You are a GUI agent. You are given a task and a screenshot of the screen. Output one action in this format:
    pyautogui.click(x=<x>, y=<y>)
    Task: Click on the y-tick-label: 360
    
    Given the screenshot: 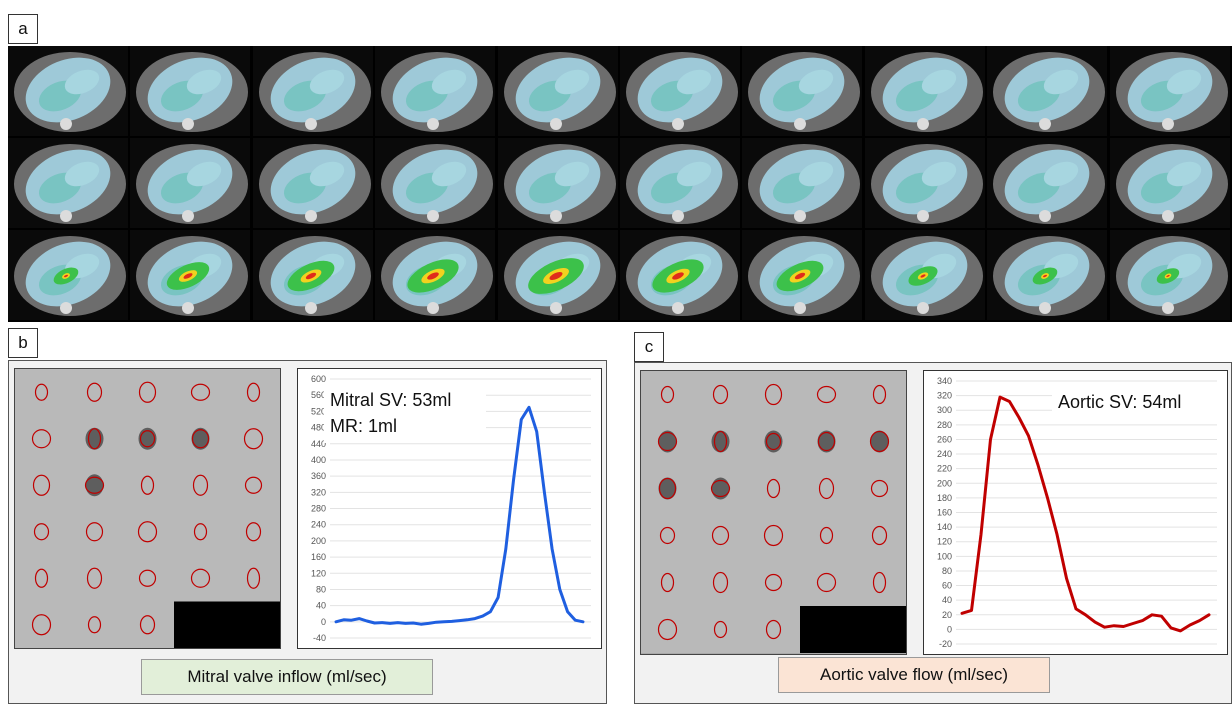 What is the action you would take?
    pyautogui.click(x=318, y=476)
    